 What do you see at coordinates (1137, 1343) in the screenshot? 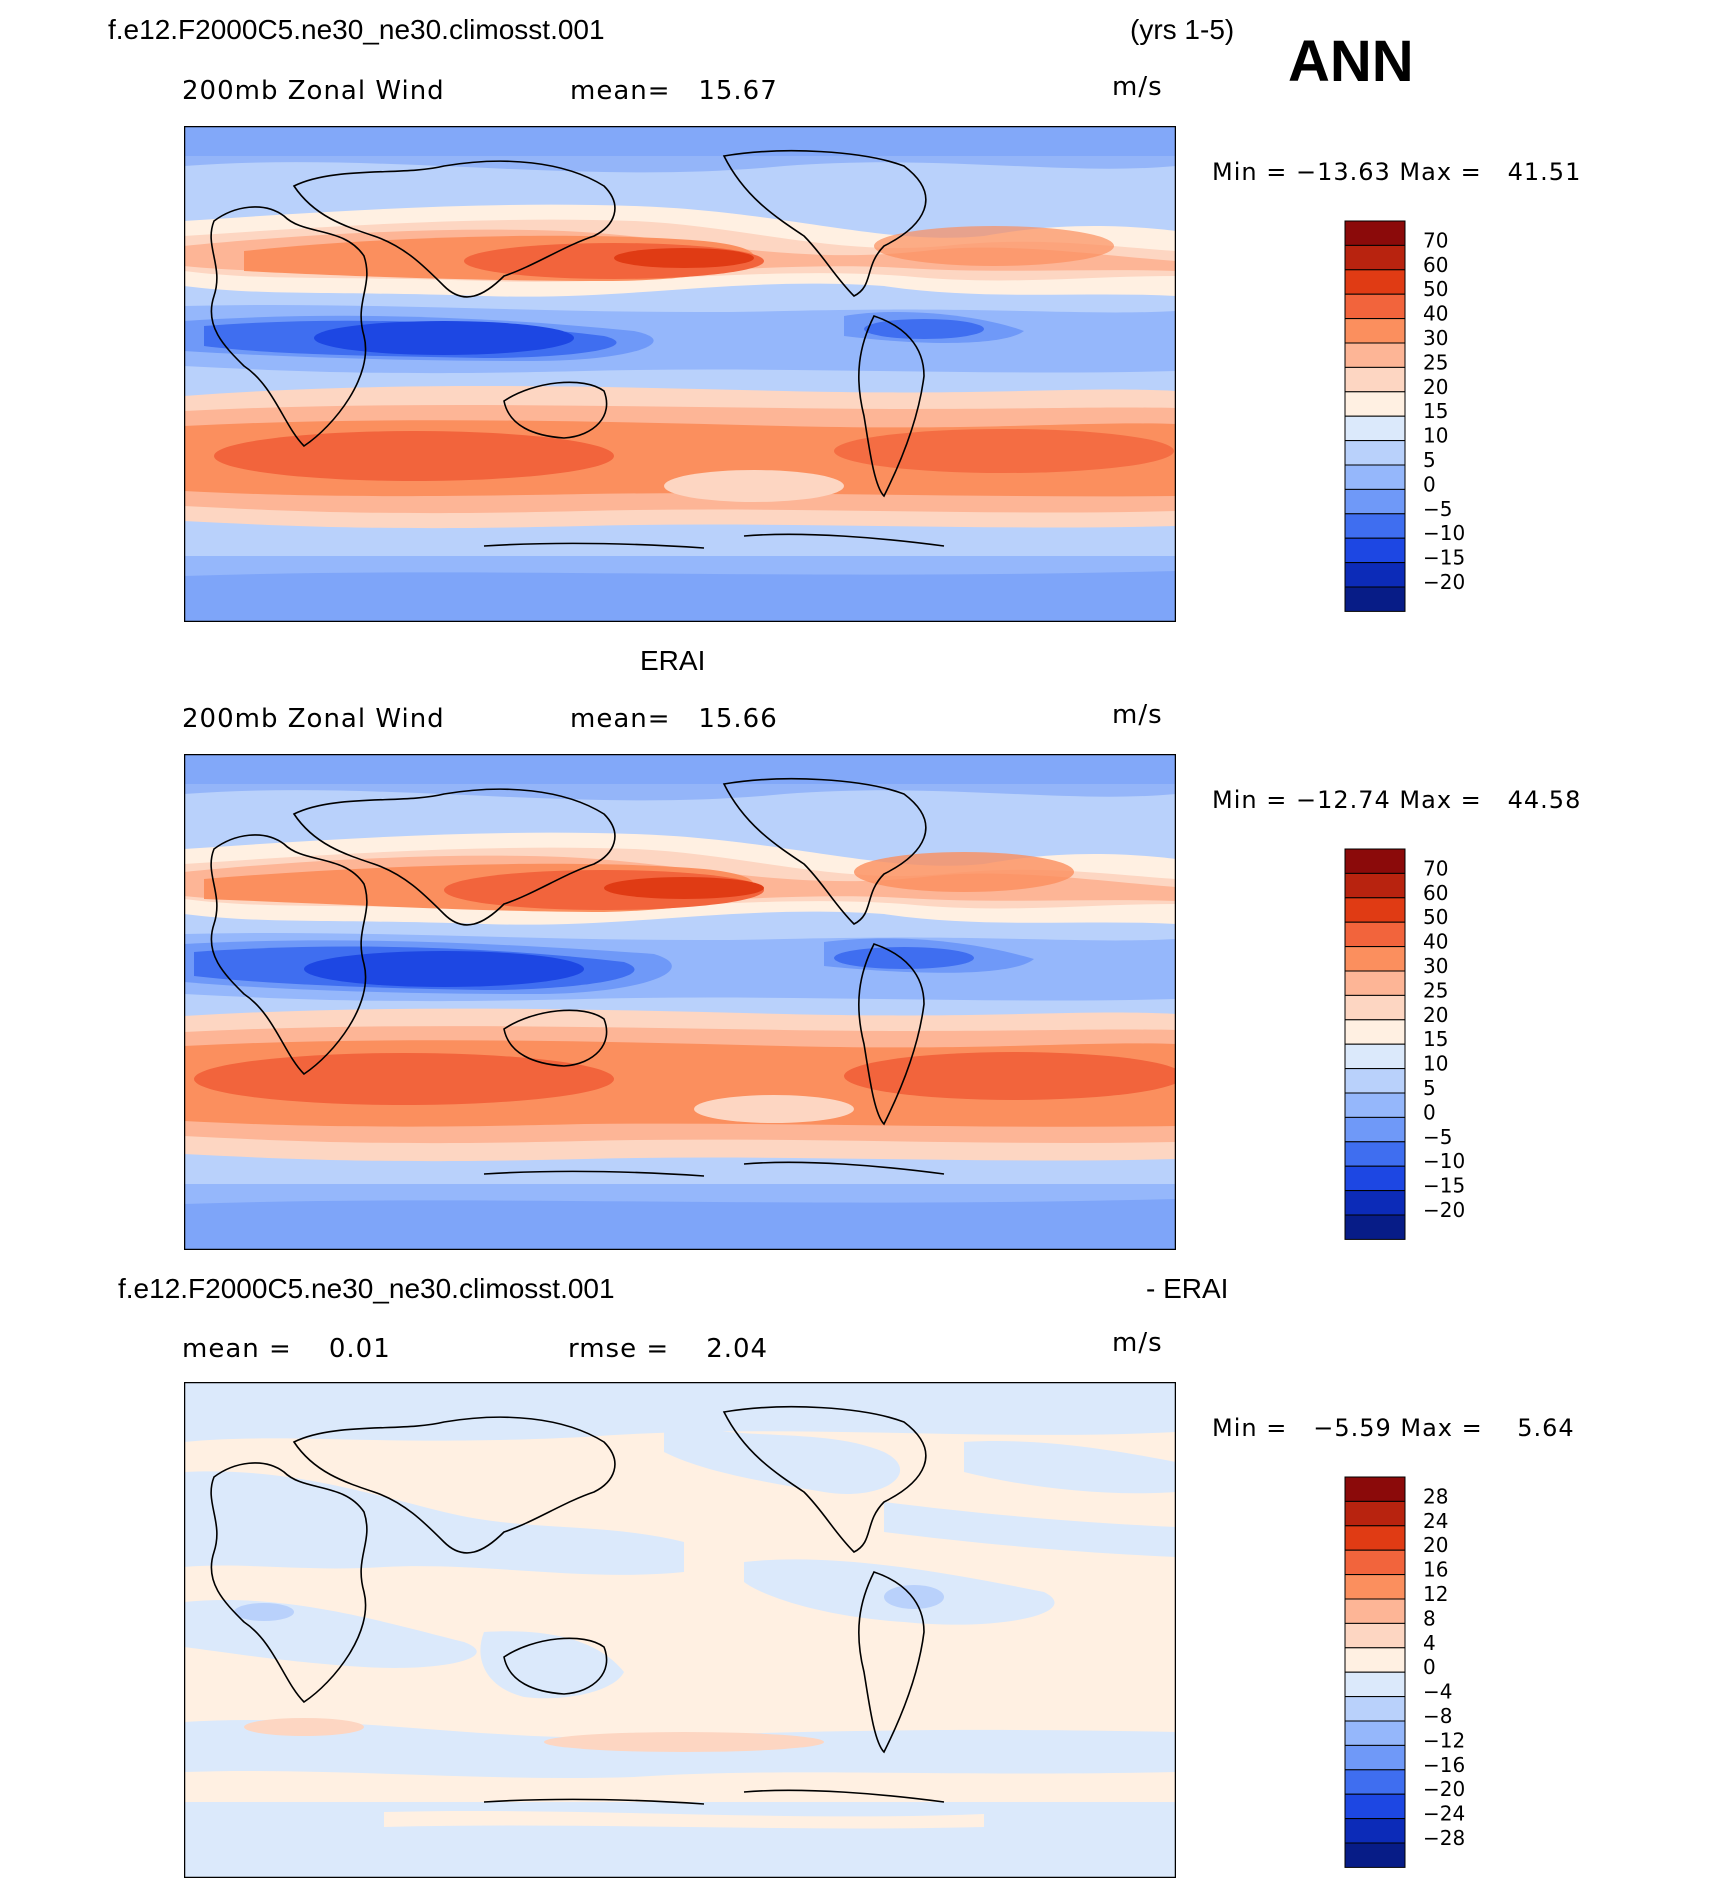
I see `panel3-units: m/s` at bounding box center [1137, 1343].